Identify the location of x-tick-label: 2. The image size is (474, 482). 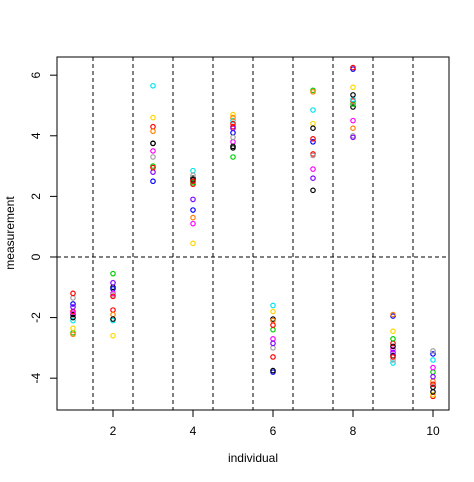
(113, 431).